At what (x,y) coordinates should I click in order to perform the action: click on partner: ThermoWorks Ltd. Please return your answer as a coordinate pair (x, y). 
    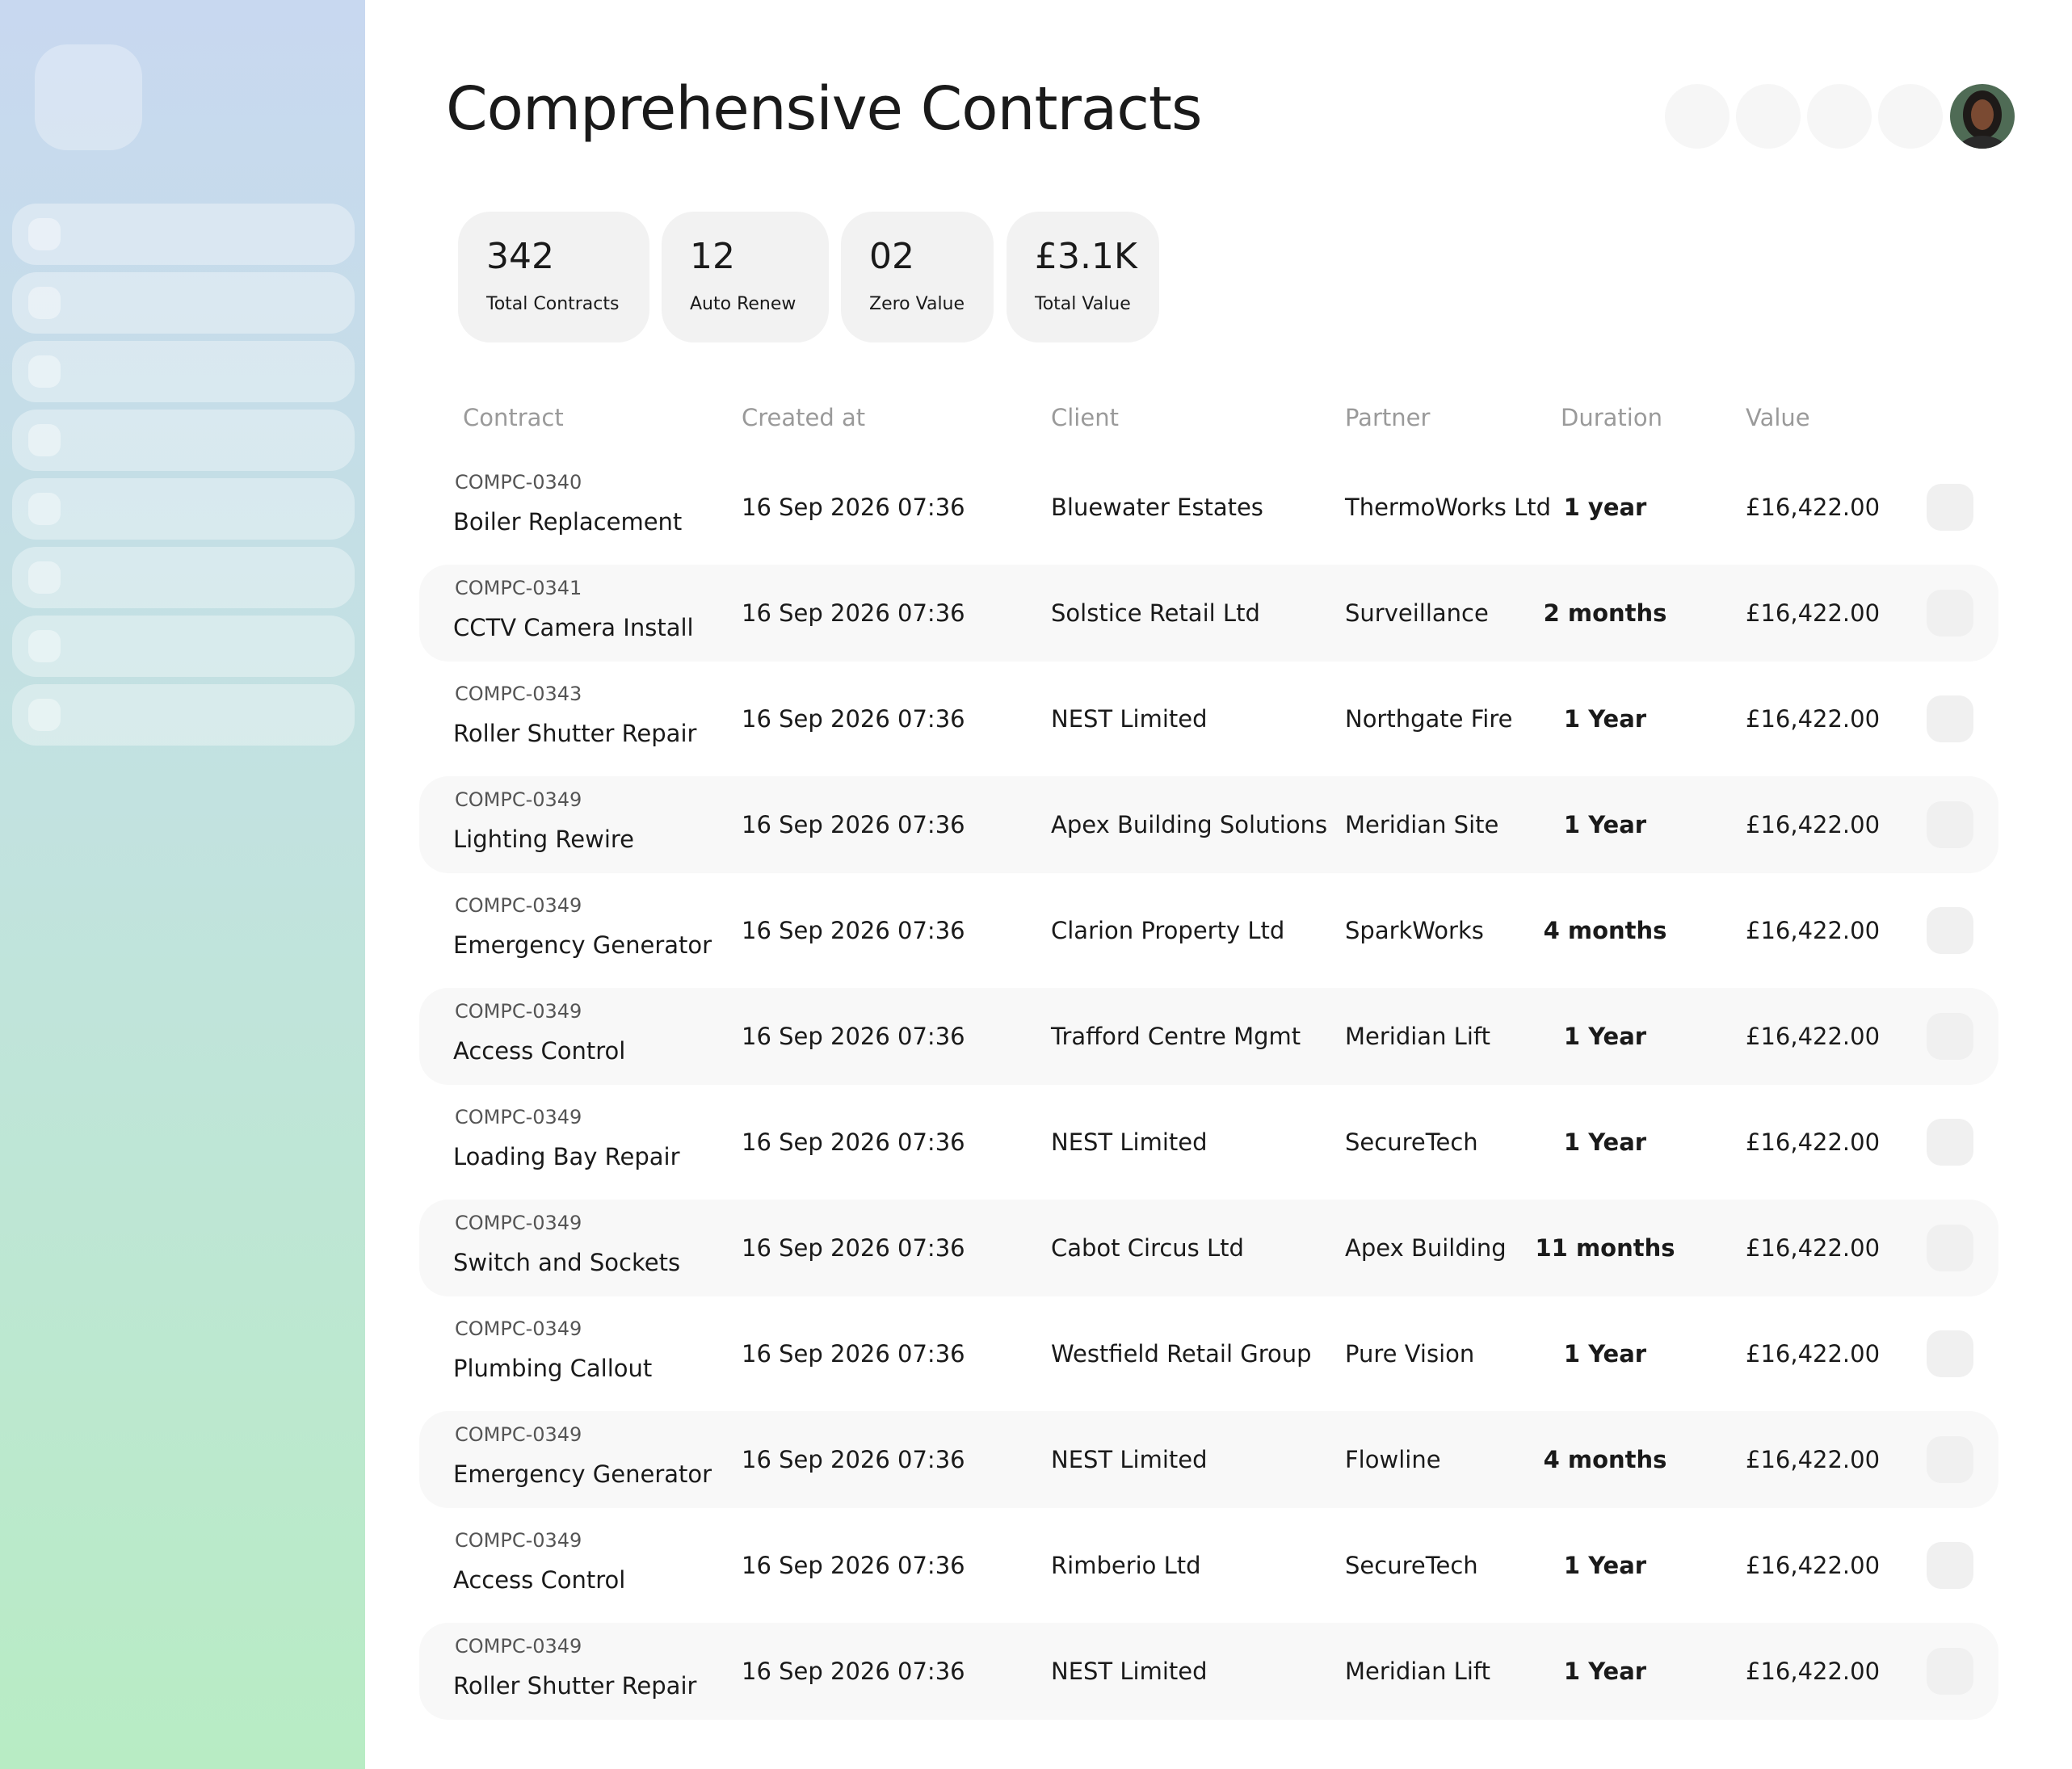
    Looking at the image, I should click on (1448, 507).